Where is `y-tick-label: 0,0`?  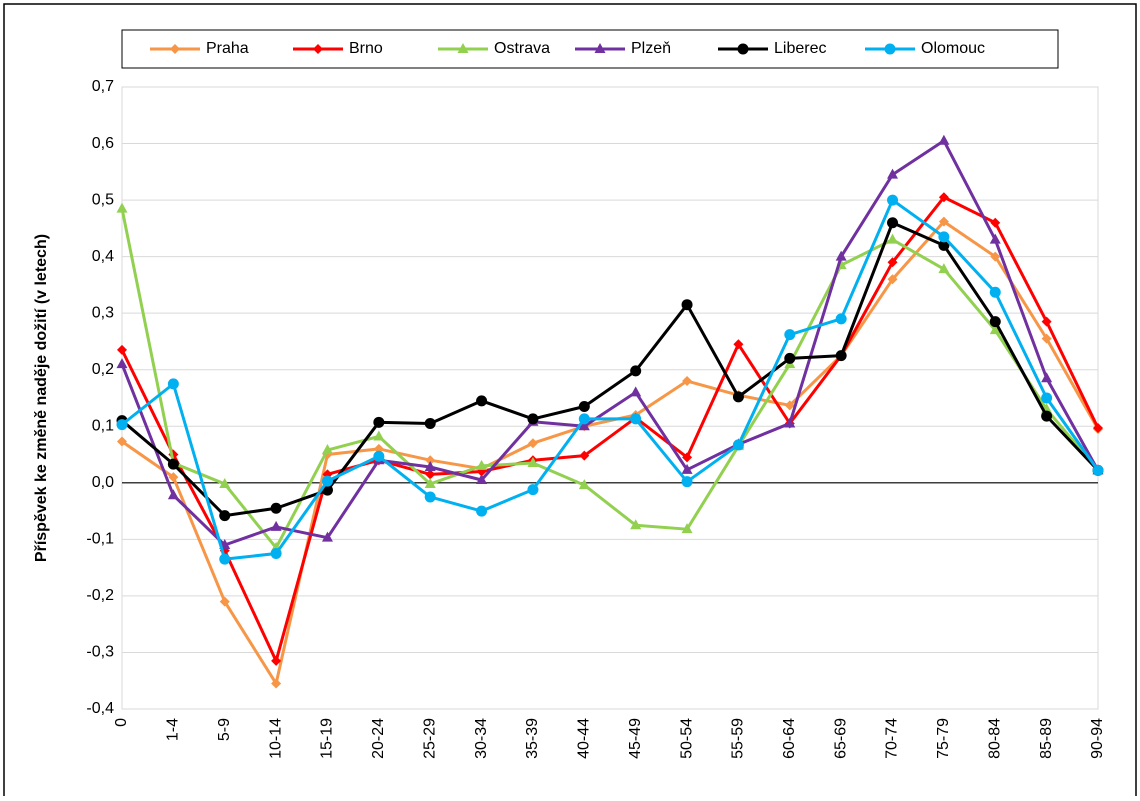 y-tick-label: 0,0 is located at coordinates (103, 482).